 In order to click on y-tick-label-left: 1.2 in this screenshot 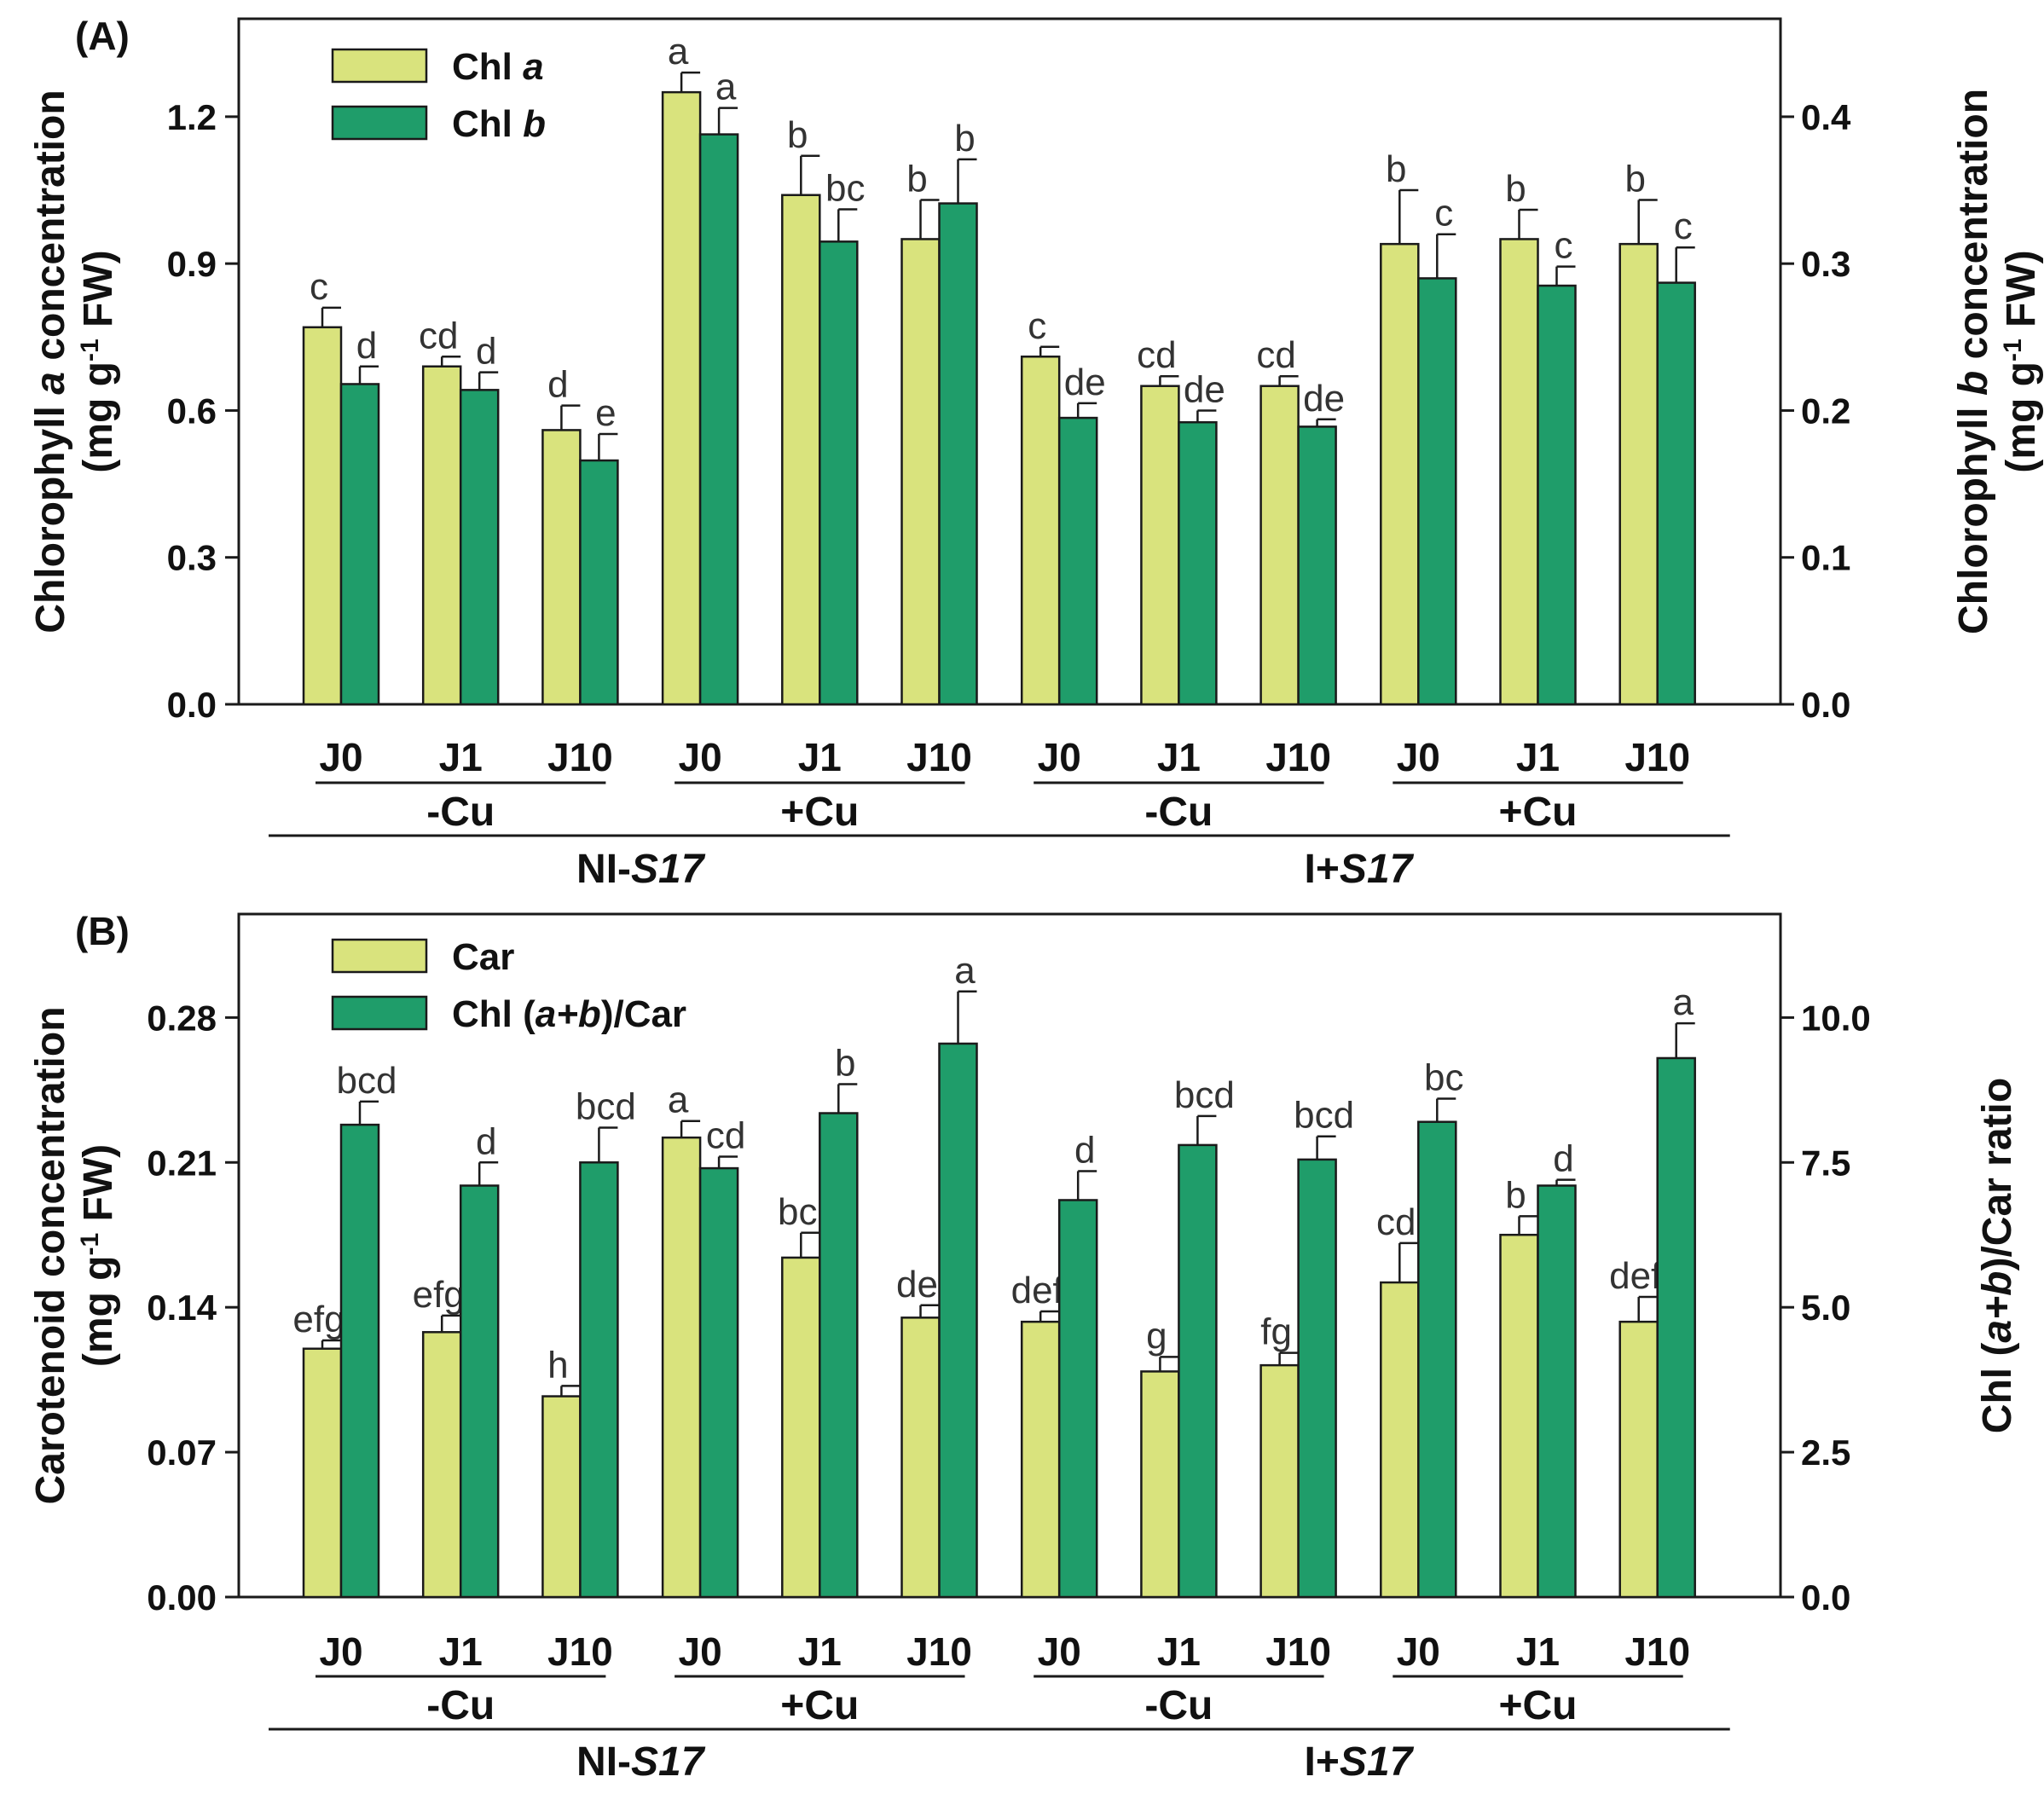, I will do `click(192, 117)`.